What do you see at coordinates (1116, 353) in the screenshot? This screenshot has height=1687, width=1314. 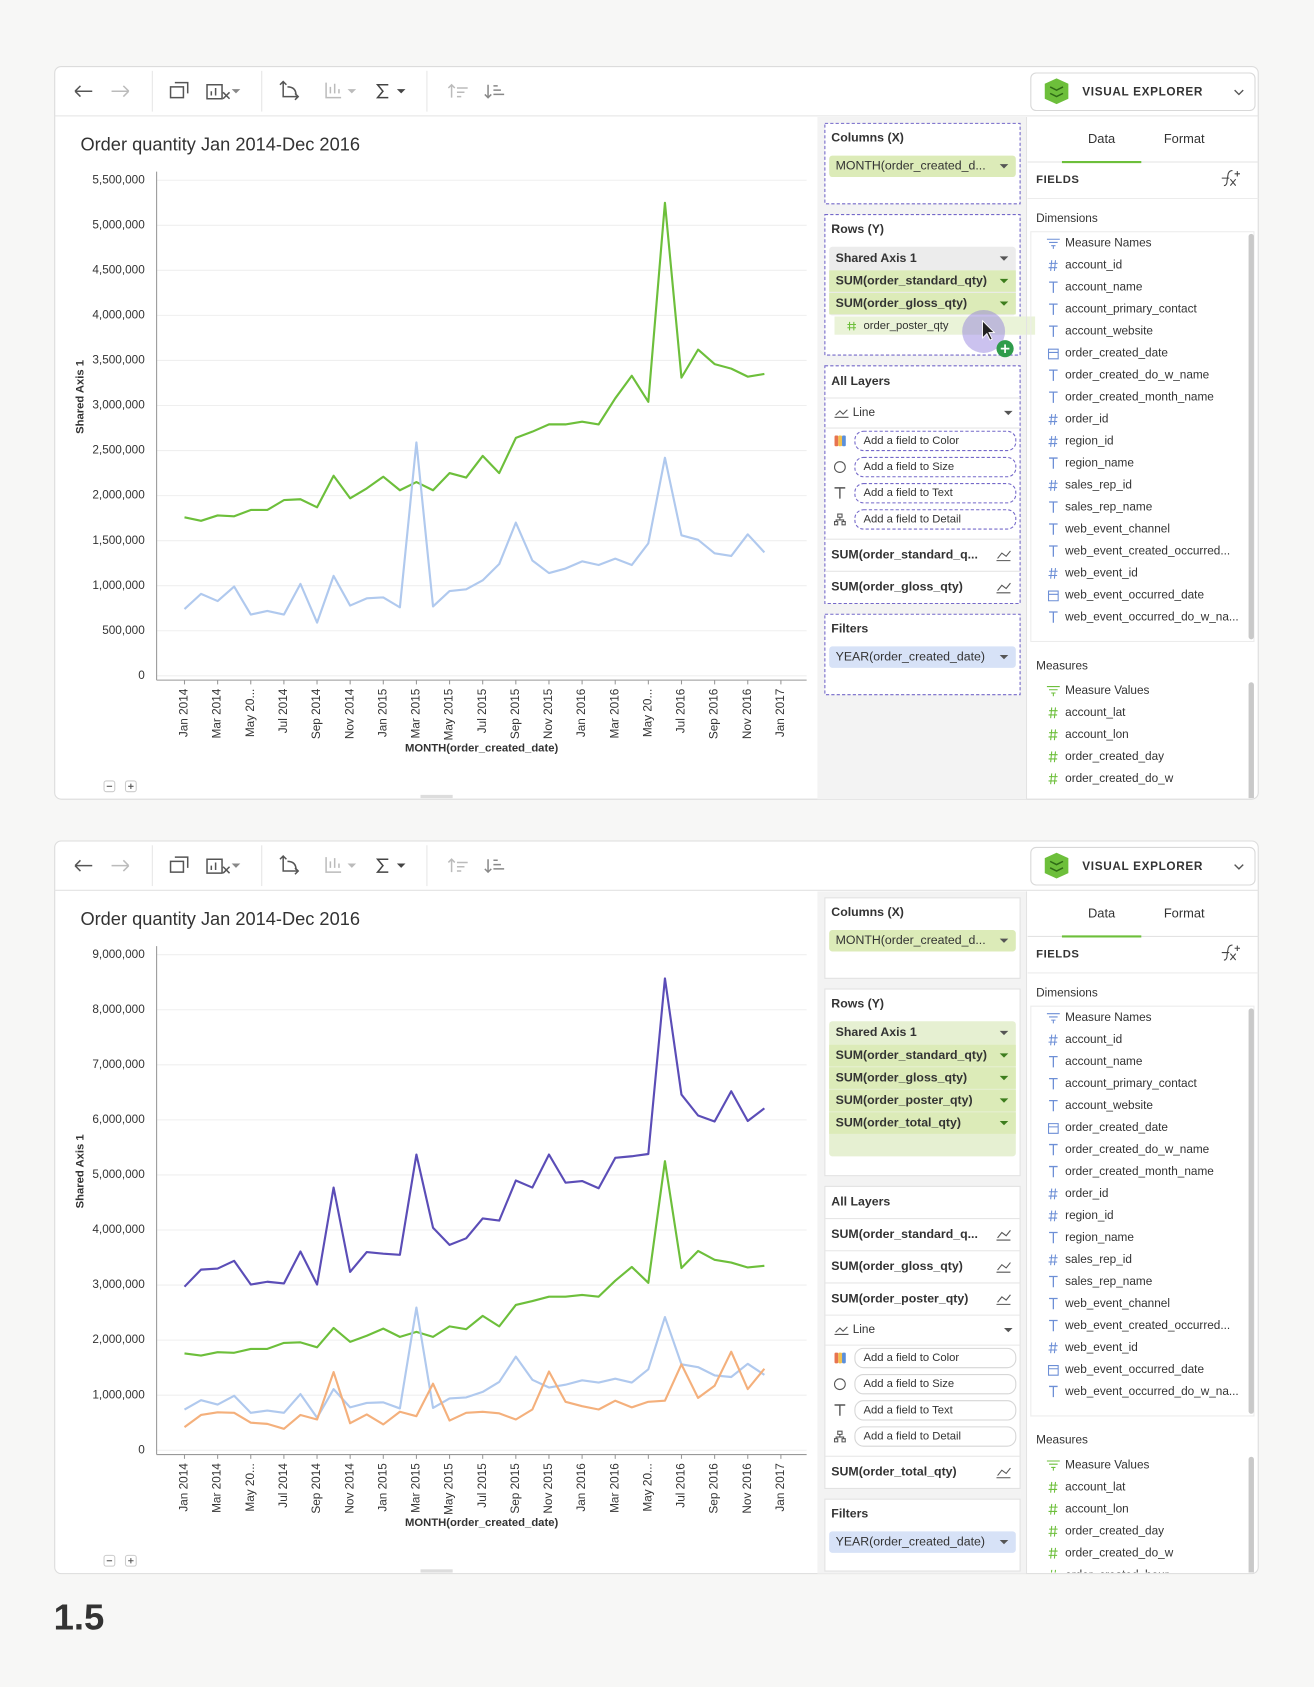 I see `dimension-field: order_created_date` at bounding box center [1116, 353].